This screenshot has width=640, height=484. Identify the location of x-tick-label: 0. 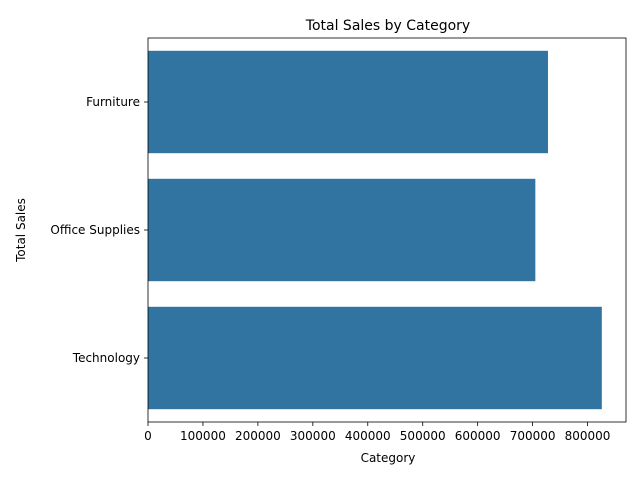
(148, 436).